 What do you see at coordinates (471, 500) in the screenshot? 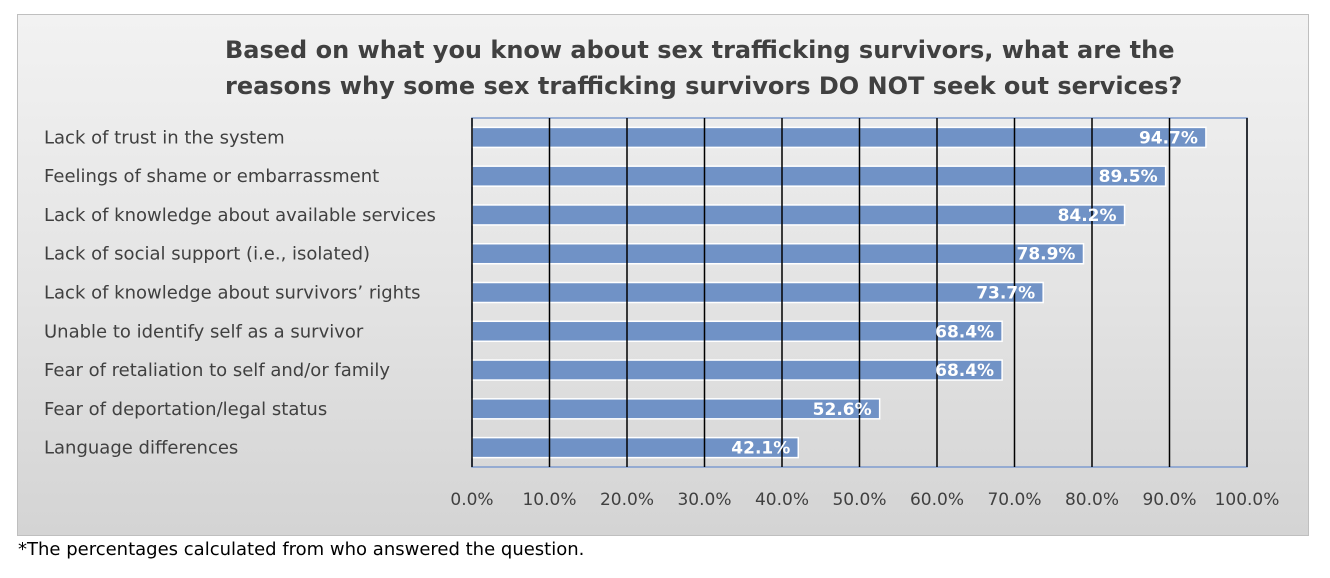
I see `x-tick-label: 0.0%` at bounding box center [471, 500].